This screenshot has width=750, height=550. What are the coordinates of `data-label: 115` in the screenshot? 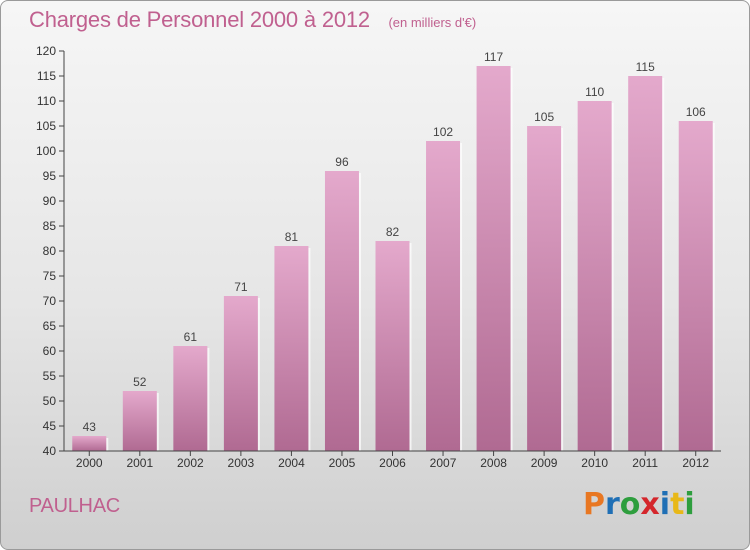 It's located at (645, 67).